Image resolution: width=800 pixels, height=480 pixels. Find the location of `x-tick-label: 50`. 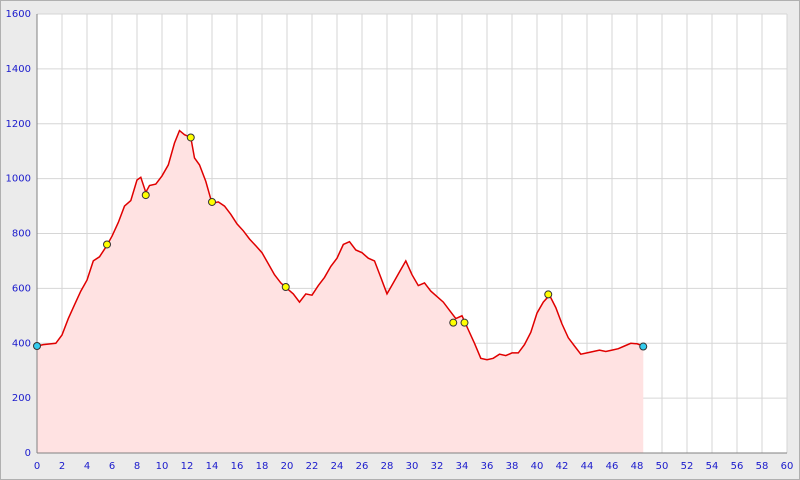

x-tick-label: 50 is located at coordinates (662, 466).